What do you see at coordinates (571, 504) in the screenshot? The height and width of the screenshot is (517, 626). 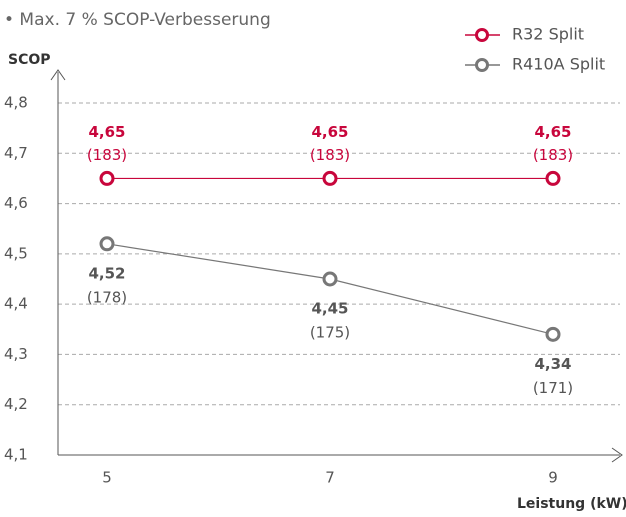 I see `x-axis-label: Leistung (kW)` at bounding box center [571, 504].